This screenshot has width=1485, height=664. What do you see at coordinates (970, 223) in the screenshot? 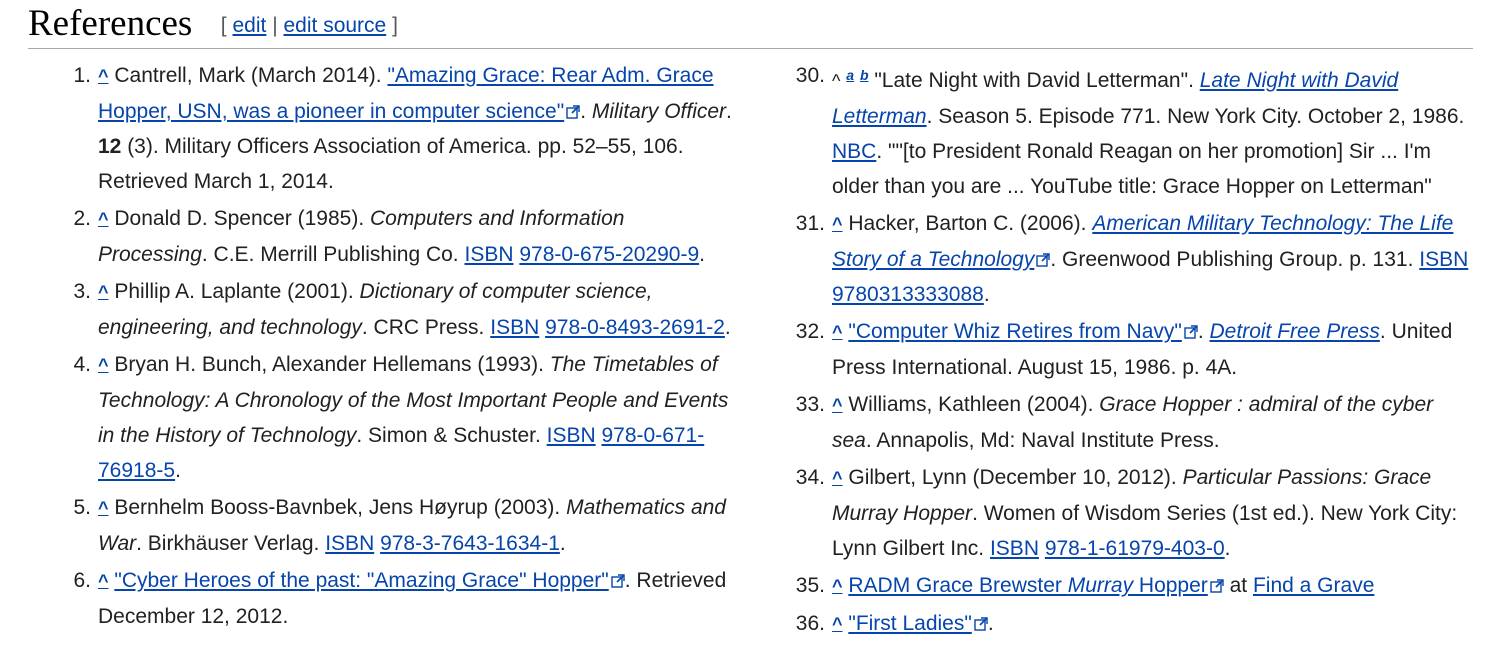
I see `ref-text: Hacker, Barton C. (2006).` at bounding box center [970, 223].